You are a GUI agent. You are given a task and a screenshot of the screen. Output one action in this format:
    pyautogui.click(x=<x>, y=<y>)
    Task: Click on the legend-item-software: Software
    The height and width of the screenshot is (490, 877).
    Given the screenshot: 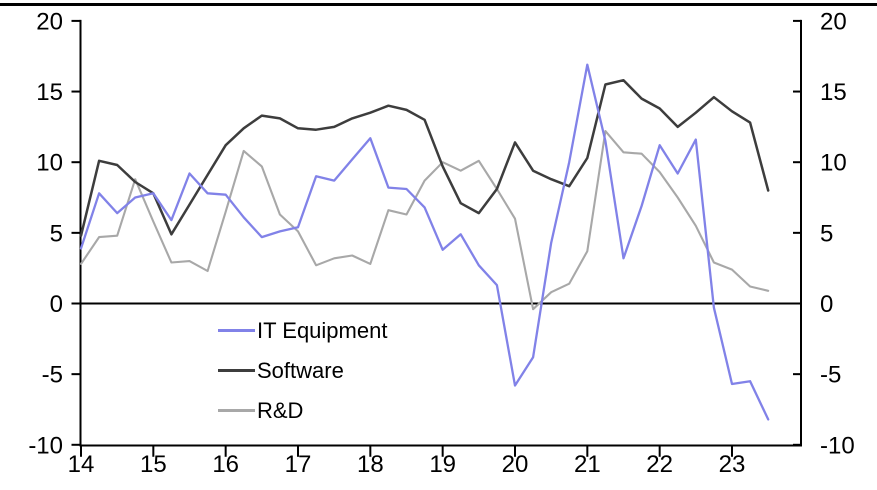 What is the action you would take?
    pyautogui.click(x=302, y=370)
    